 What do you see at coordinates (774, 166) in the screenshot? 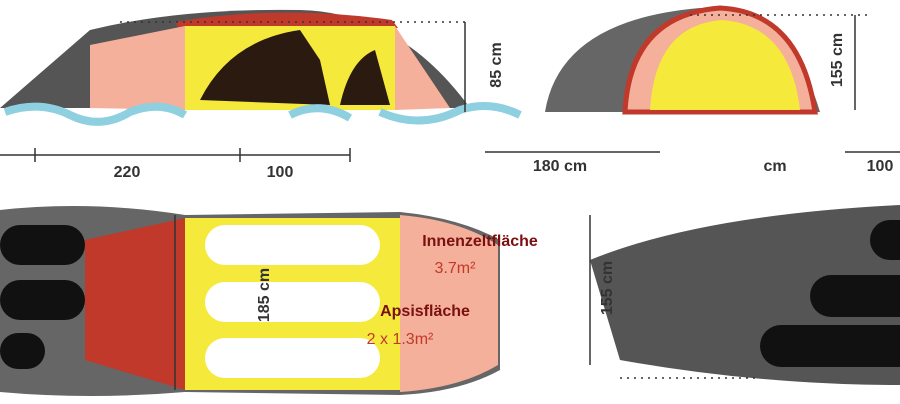
I see `width-label: cm` at bounding box center [774, 166].